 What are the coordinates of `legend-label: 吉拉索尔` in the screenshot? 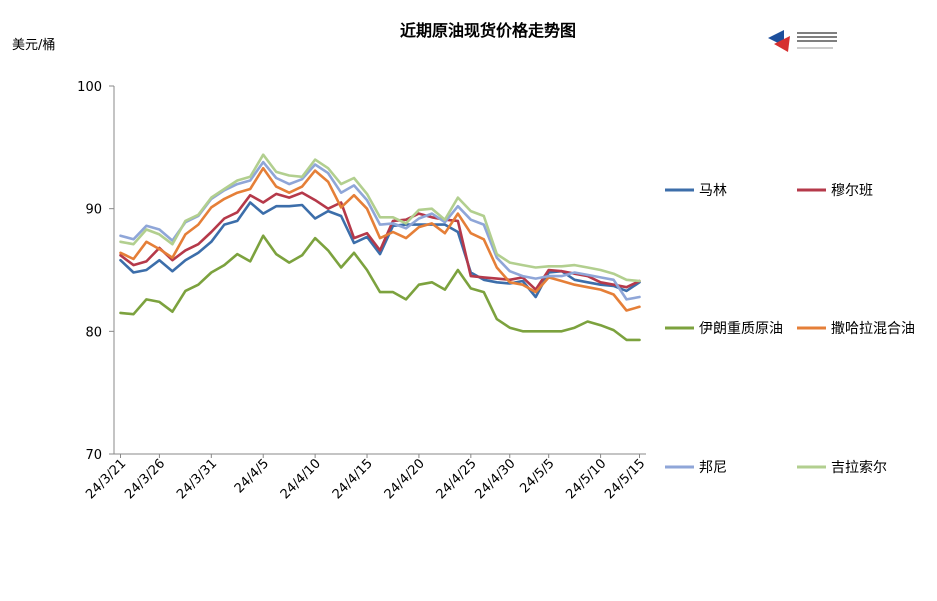 It's located at (859, 467).